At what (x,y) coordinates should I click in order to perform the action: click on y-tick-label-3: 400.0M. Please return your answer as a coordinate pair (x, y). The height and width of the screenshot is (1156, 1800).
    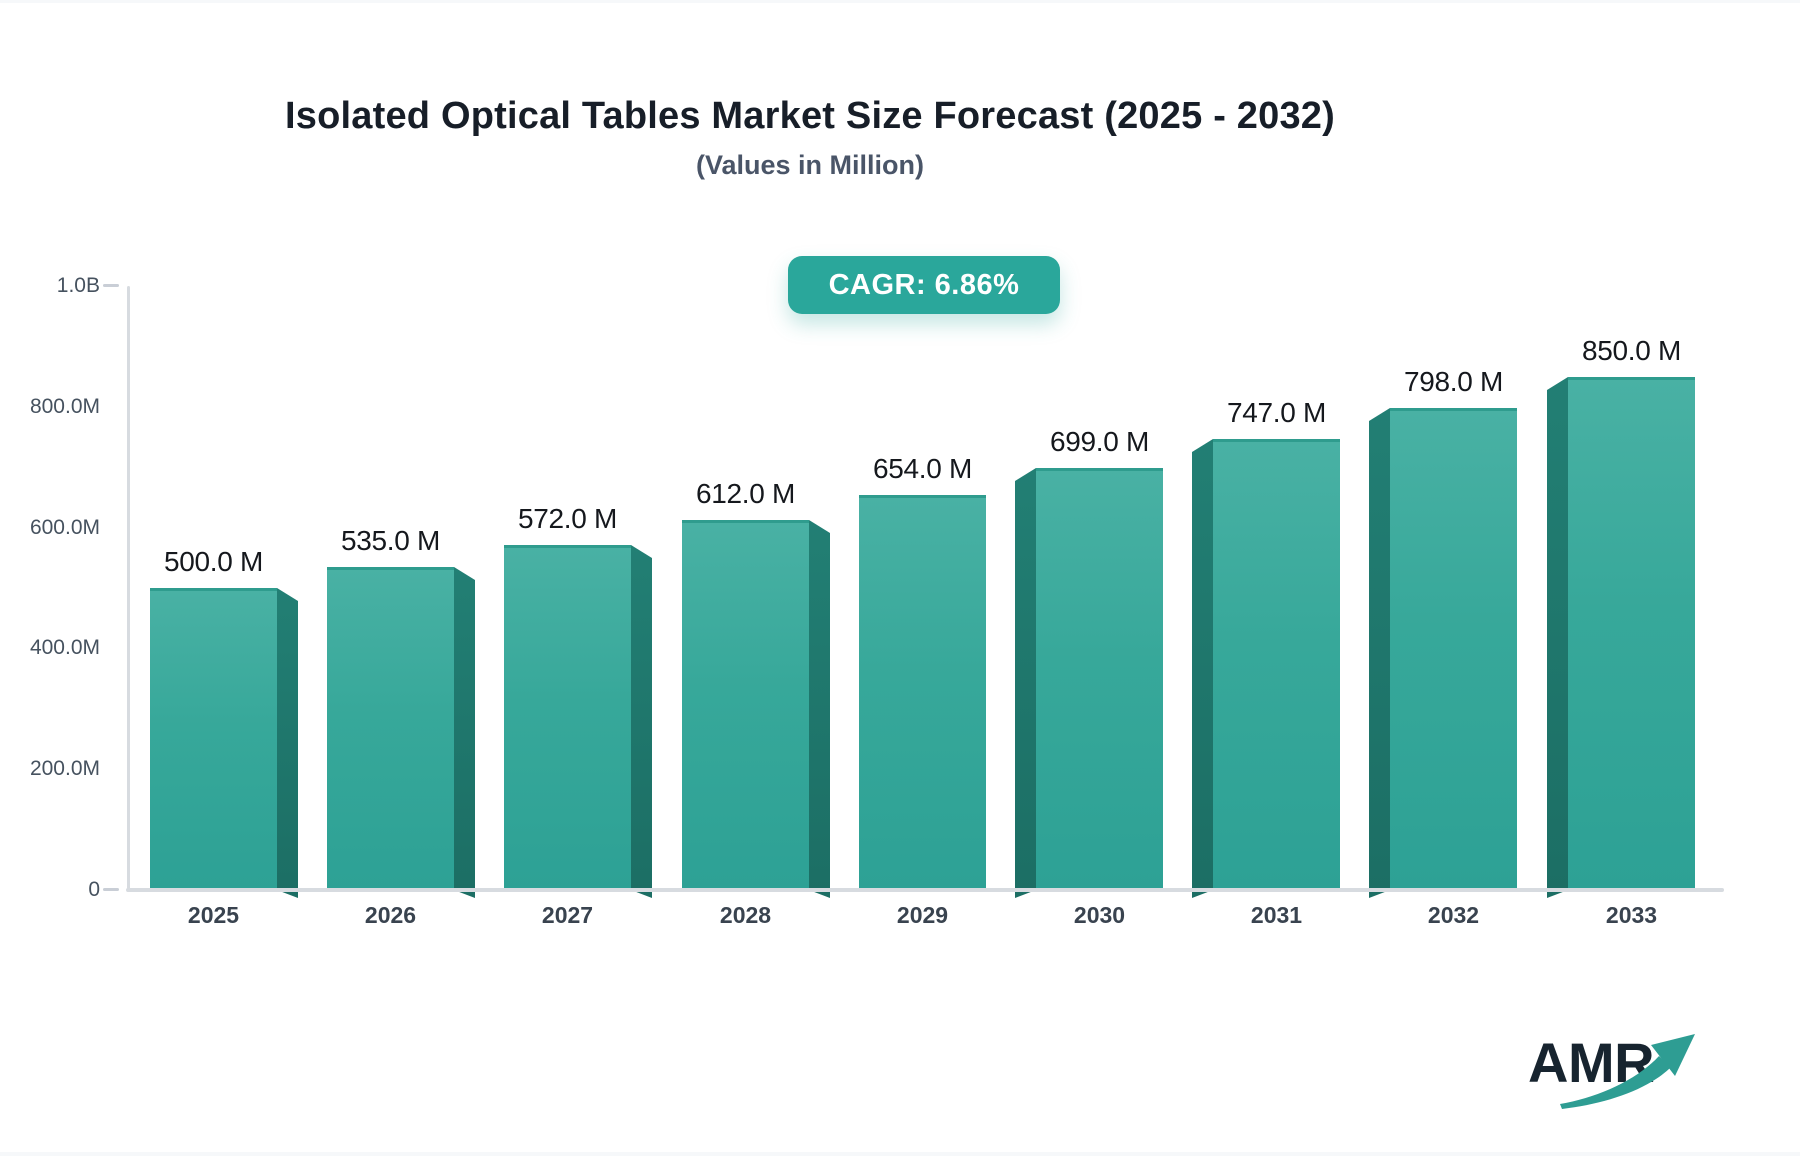
    Looking at the image, I should click on (64, 647).